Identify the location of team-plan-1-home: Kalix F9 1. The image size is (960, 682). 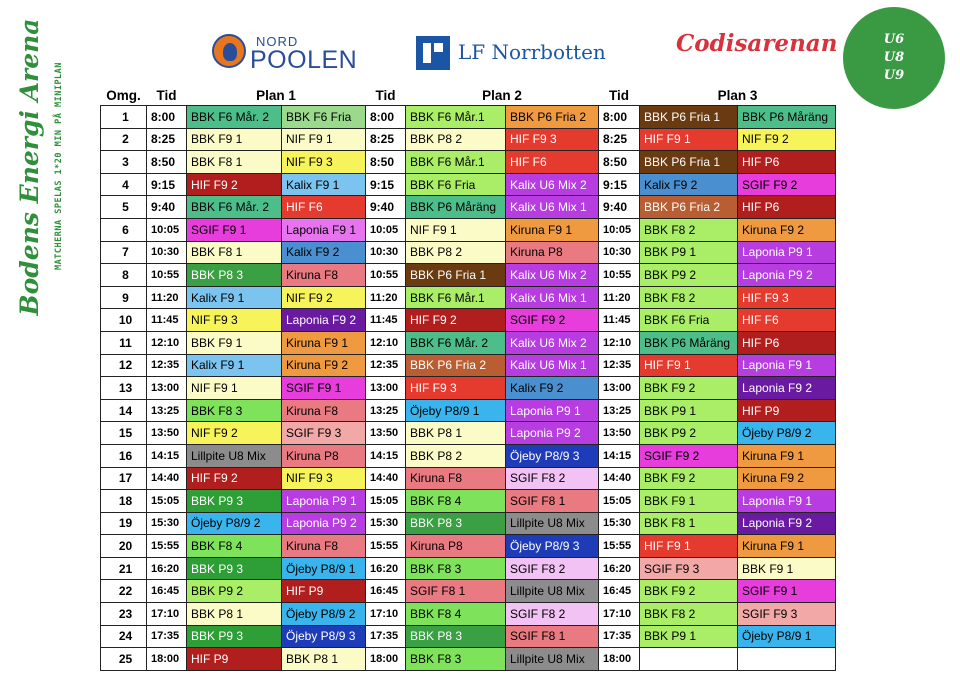
(234, 297).